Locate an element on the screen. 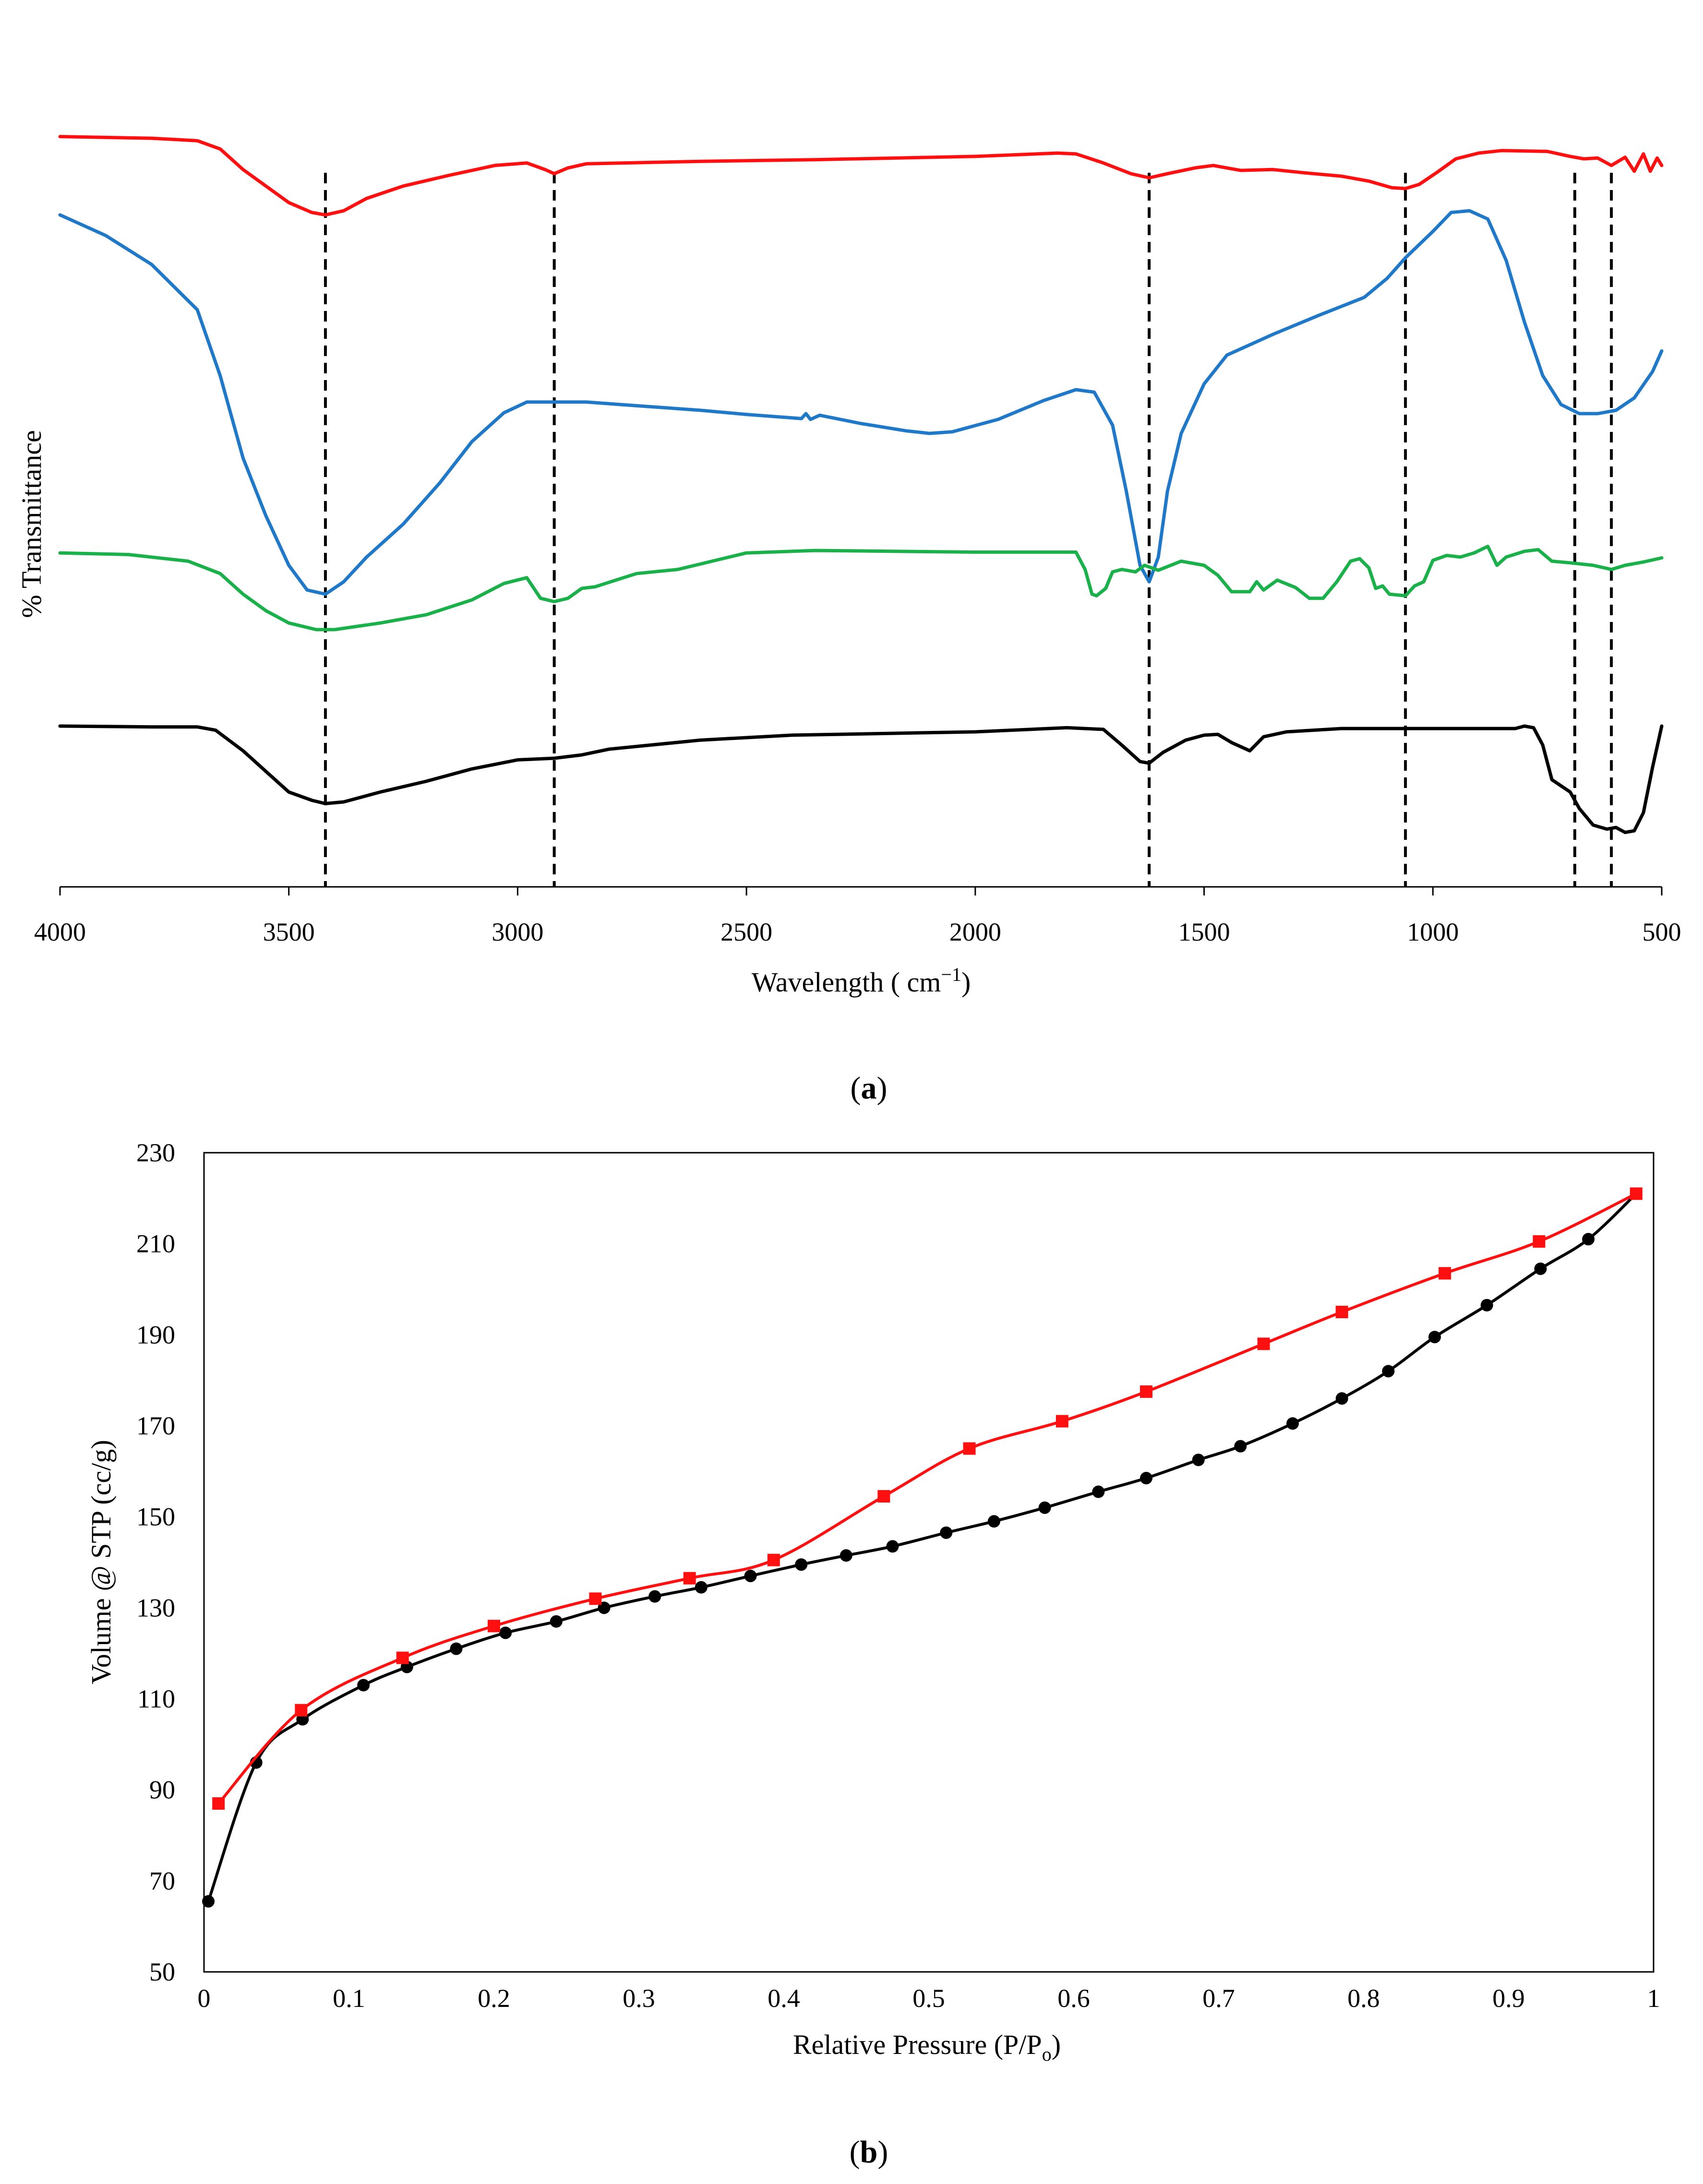 This screenshot has width=1703, height=2184. y-tick-label: 110 is located at coordinates (156, 1699).